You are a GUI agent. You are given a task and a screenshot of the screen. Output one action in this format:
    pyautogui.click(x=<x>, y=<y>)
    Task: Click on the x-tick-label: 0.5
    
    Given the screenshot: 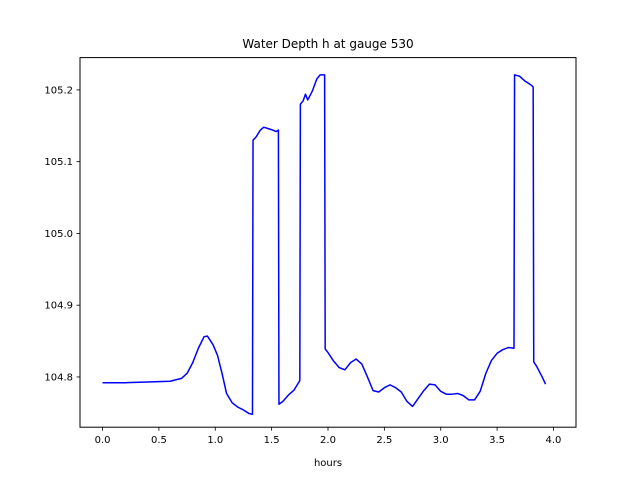 What is the action you would take?
    pyautogui.click(x=159, y=440)
    